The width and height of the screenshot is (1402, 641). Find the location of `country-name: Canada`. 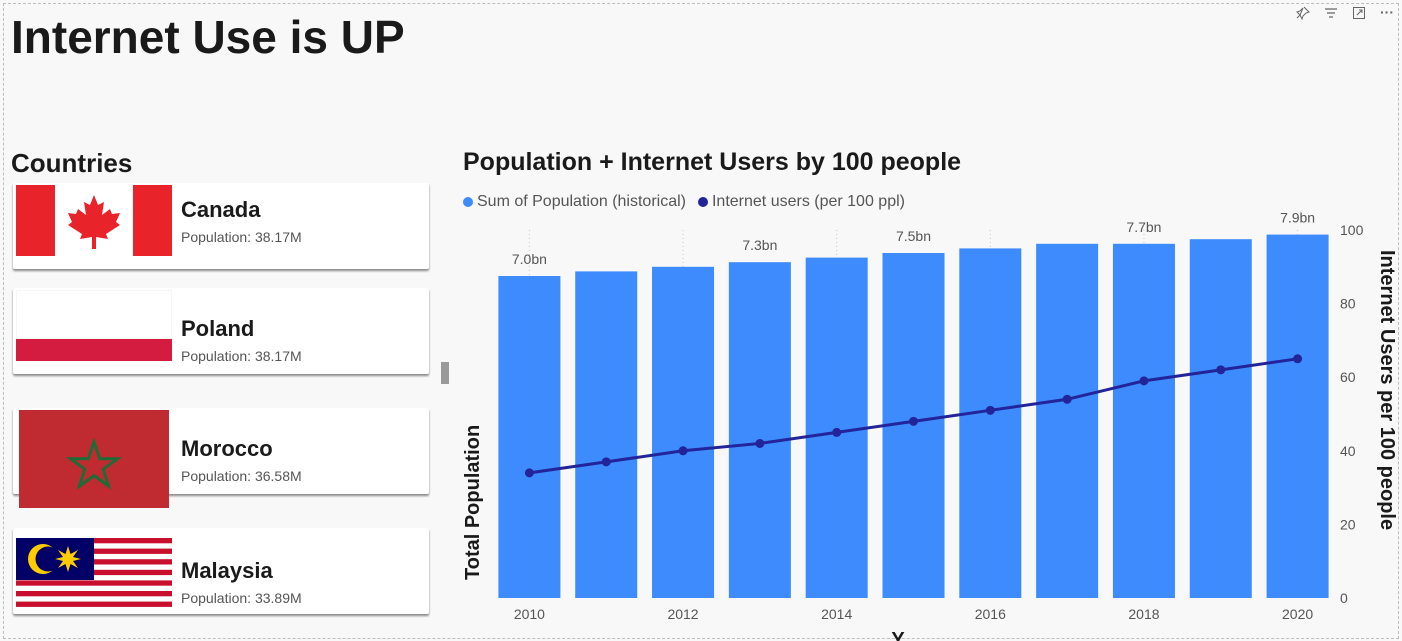

country-name: Canada is located at coordinates (221, 209).